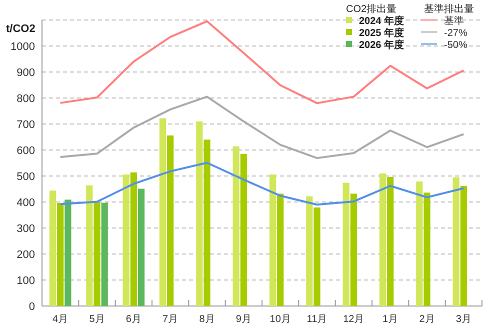 The width and height of the screenshot is (490, 327). Describe the element at coordinates (449, 9) in the screenshot. I see `text: 基準排出量` at that location.